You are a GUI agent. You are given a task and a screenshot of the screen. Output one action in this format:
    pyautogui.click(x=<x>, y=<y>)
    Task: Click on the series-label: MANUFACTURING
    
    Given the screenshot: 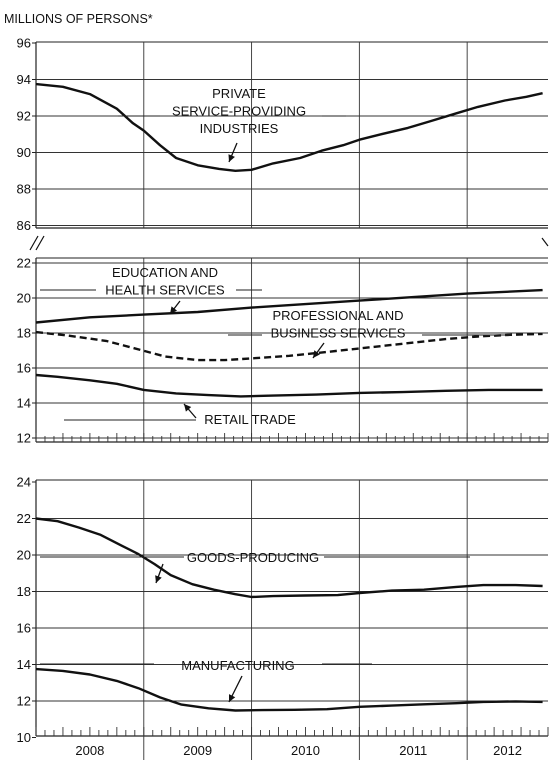 What is the action you would take?
    pyautogui.click(x=237, y=665)
    